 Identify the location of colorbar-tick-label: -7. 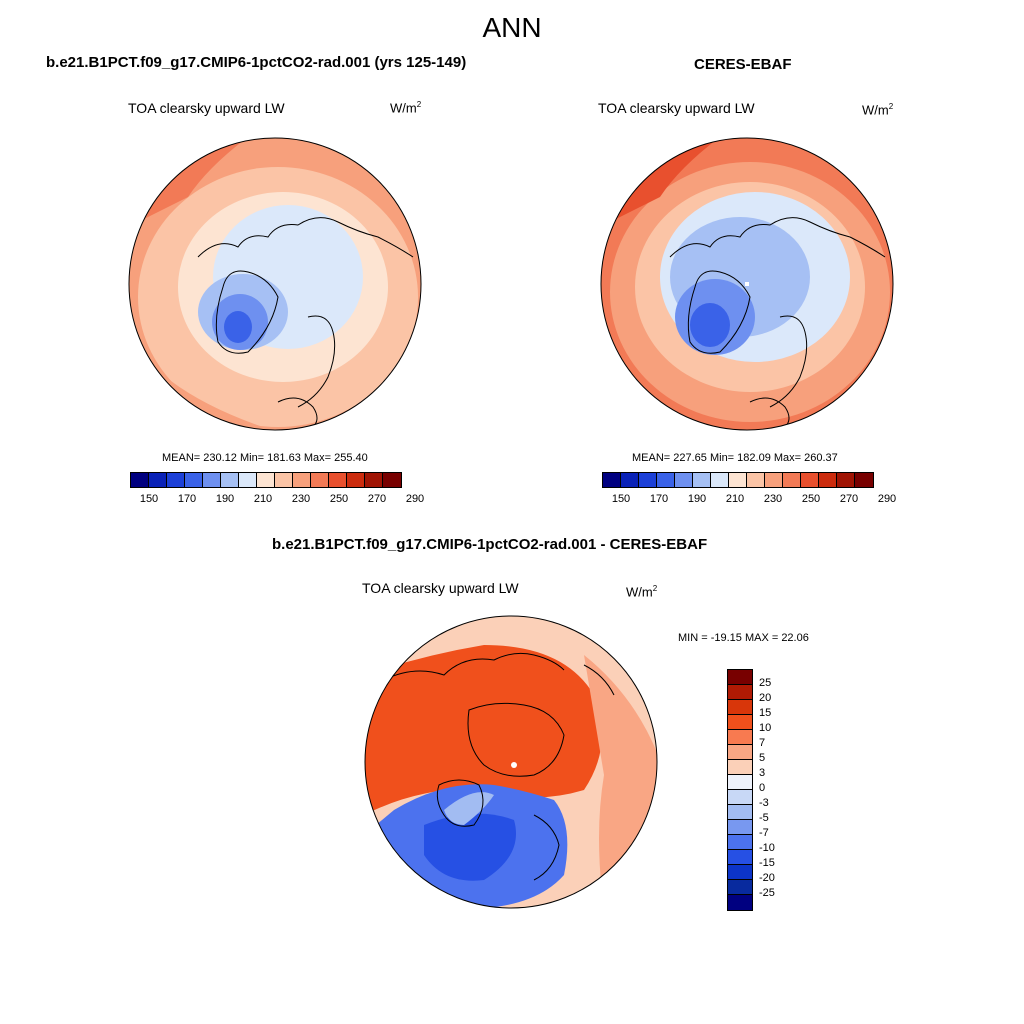
(764, 833).